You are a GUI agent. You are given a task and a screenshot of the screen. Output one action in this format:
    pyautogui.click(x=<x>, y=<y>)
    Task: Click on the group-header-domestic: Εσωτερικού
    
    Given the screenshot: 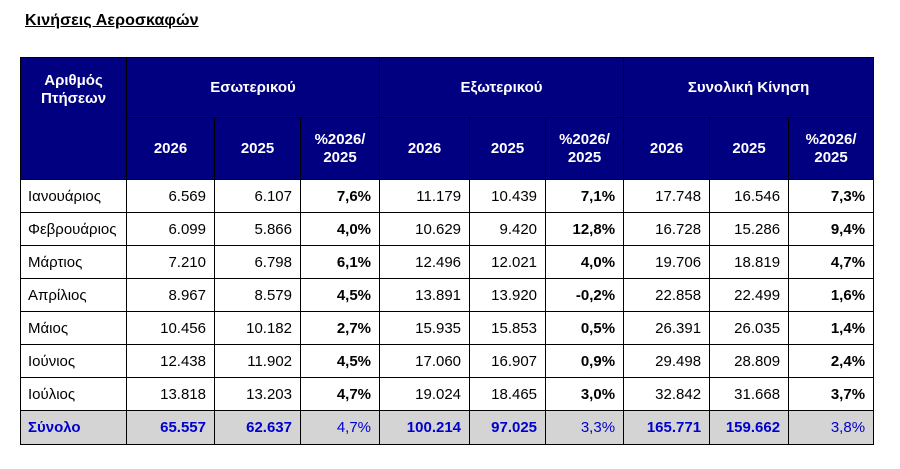 What is the action you would take?
    pyautogui.click(x=253, y=87)
    